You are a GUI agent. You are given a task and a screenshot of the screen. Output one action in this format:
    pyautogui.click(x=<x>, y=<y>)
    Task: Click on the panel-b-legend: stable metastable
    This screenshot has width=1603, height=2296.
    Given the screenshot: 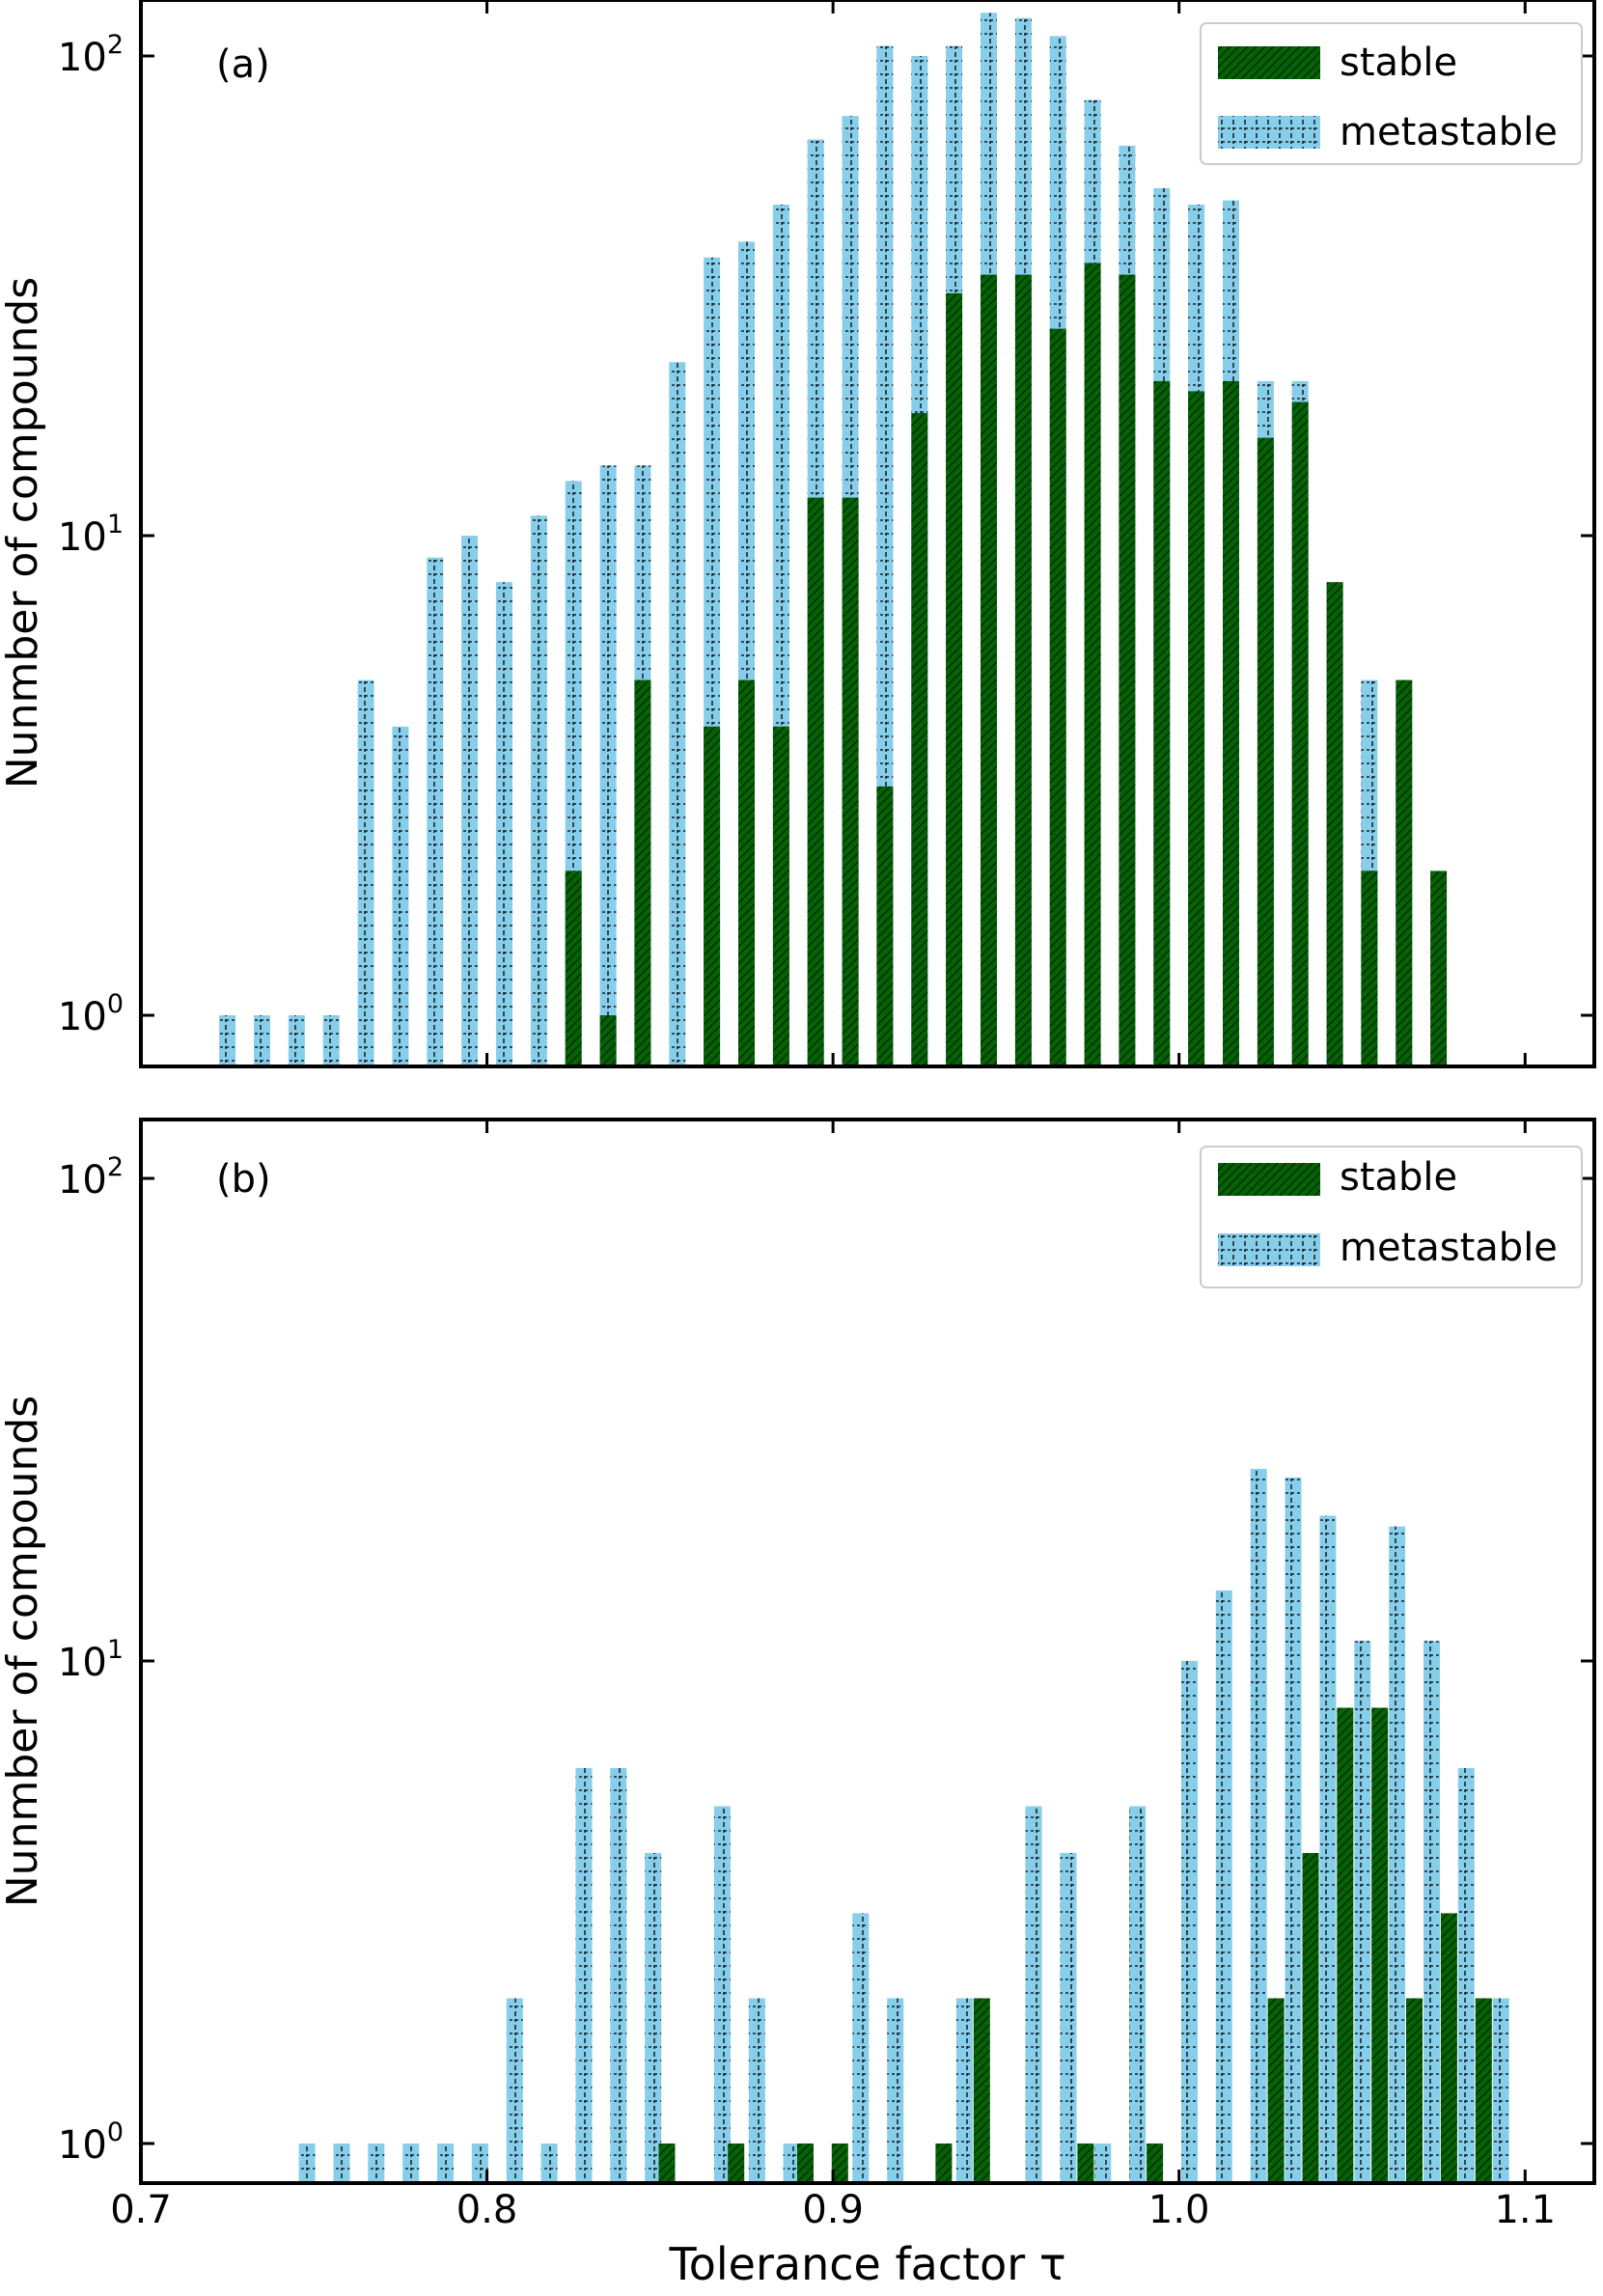 What is the action you would take?
    pyautogui.click(x=1391, y=1217)
    